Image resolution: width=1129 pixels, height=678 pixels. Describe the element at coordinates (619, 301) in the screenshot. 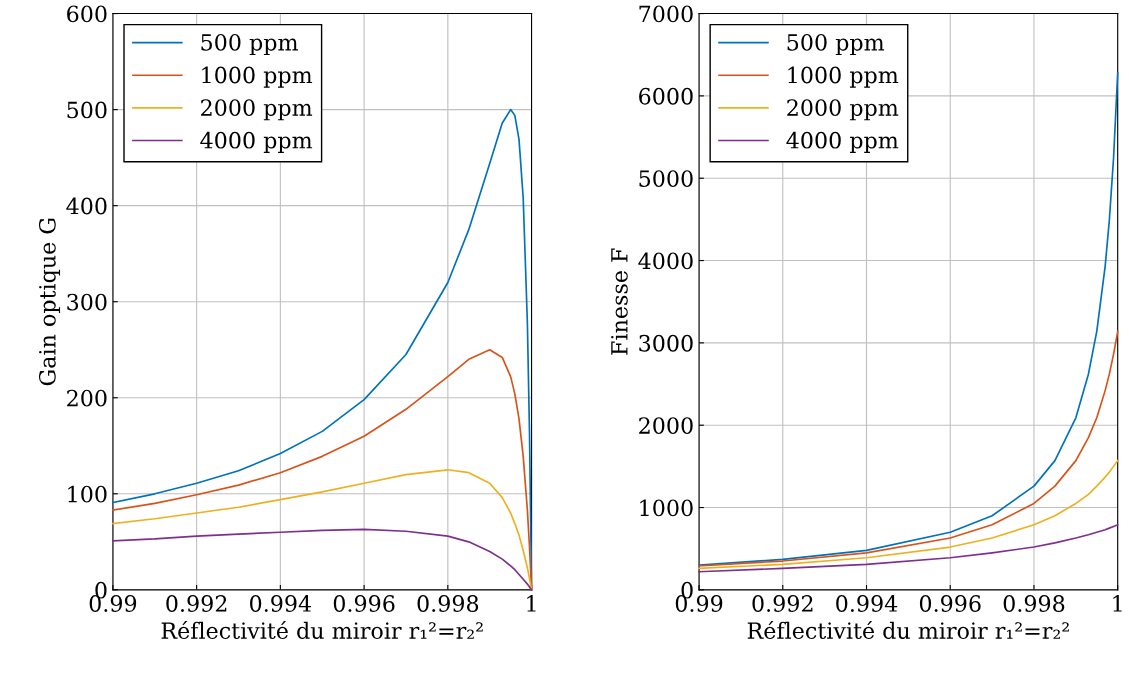

I see `y-axis-title: Finesse F` at that location.